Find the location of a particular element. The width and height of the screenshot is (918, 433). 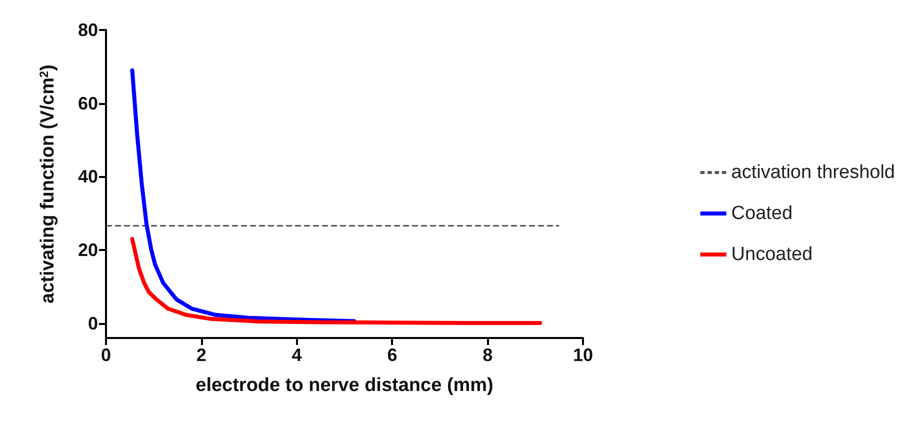

y-tick-label: 0 is located at coordinates (93, 323).